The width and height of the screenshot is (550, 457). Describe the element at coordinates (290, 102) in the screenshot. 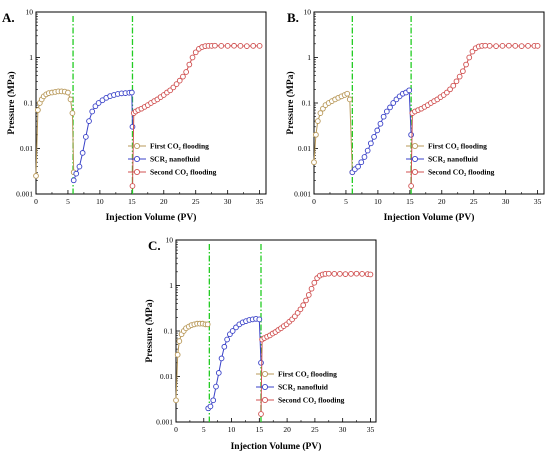

I see `y-axis-title: Pressure (MPa)` at that location.